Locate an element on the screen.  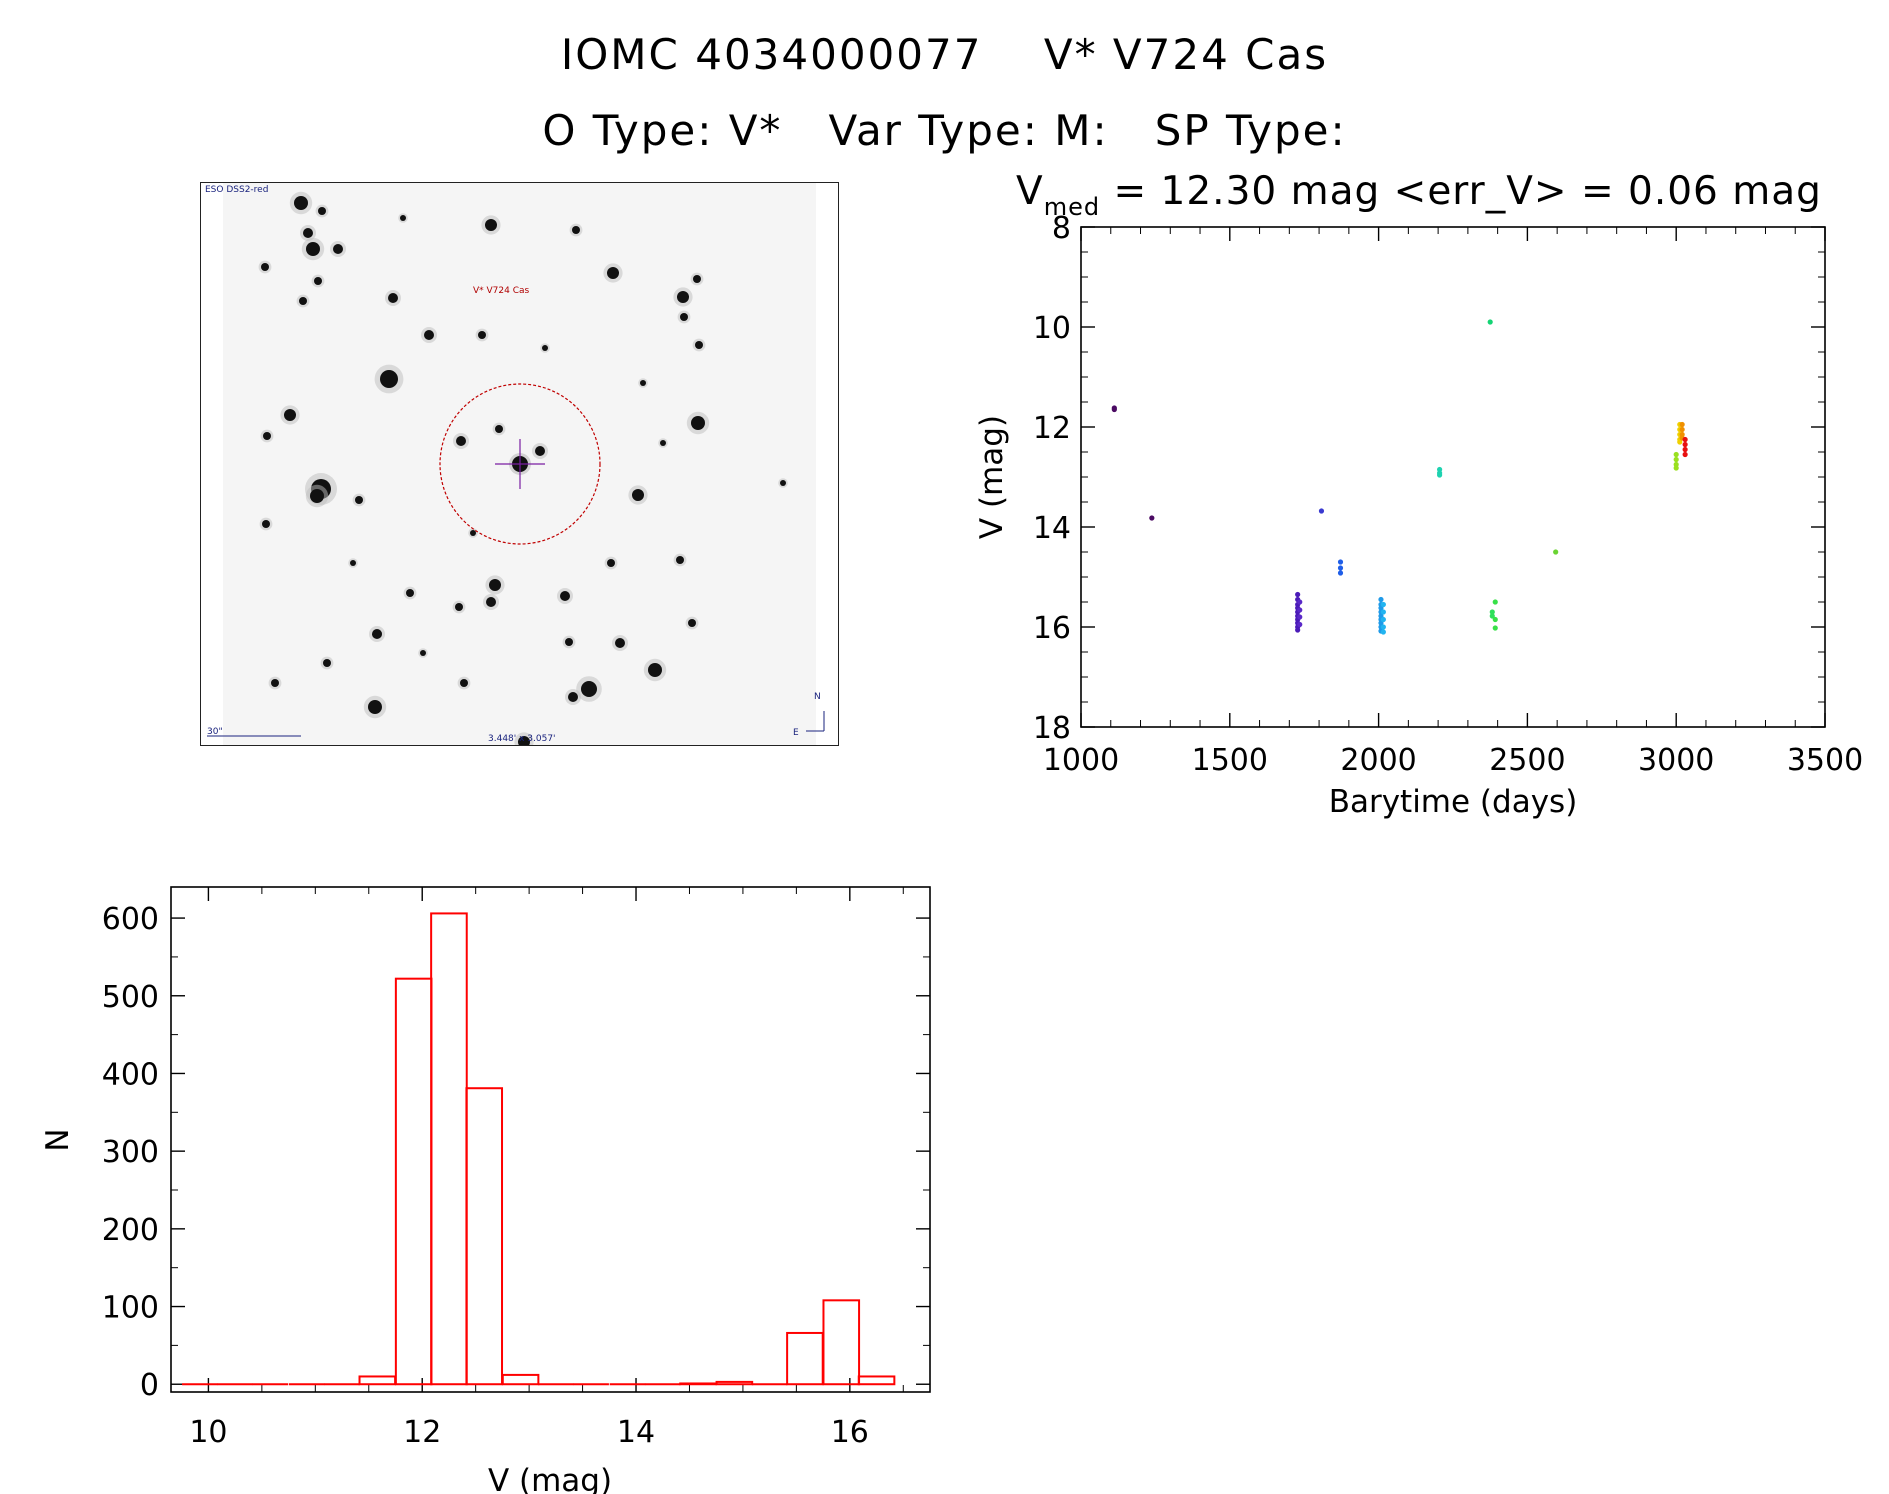
y-tick-label: 600 is located at coordinates (130, 919).